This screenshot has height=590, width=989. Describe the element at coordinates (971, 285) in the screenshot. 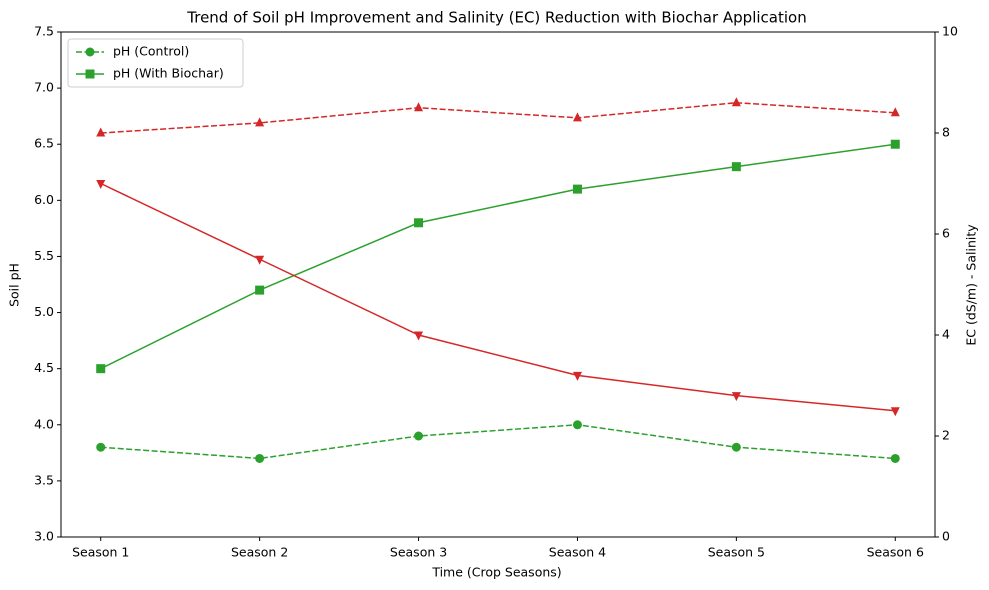

I see `y2-axis-label: EC (dS/m) - Salinity` at that location.